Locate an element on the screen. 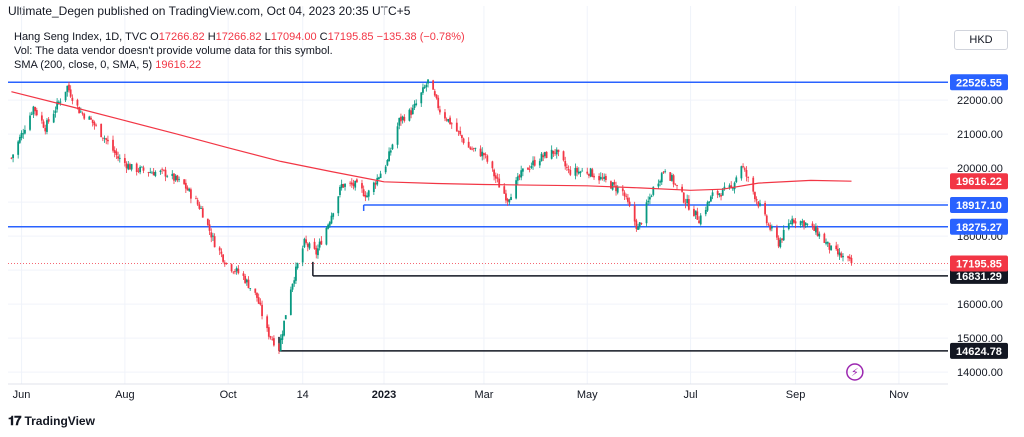 The height and width of the screenshot is (437, 1024). support-level-tag is located at coordinates (979, 350).